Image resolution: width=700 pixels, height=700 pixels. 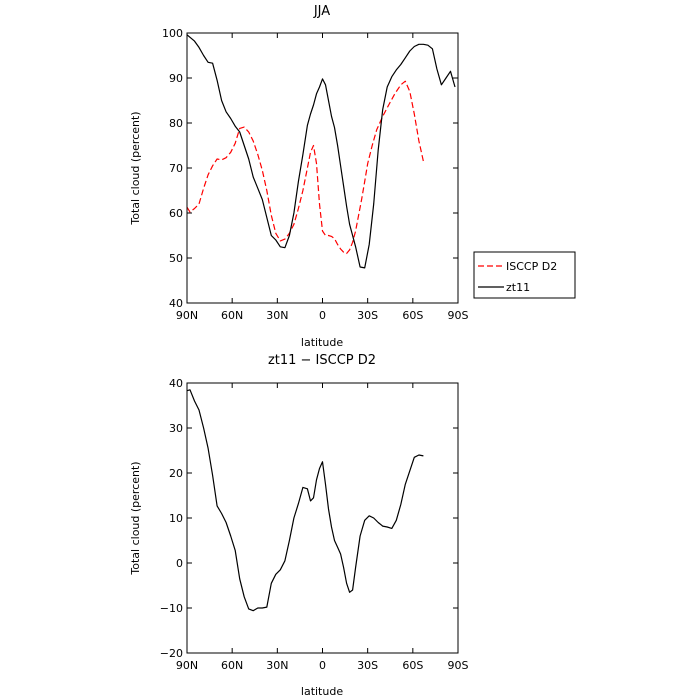 I want to click on legend-label-zt11: zt11, so click(x=518, y=287).